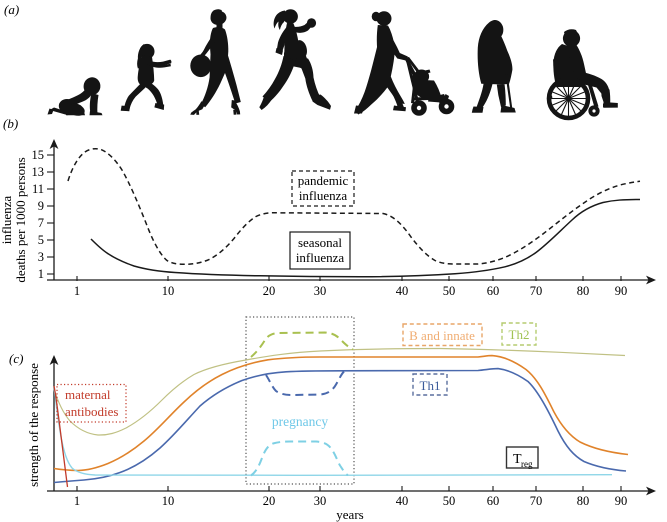 The height and width of the screenshot is (522, 667). What do you see at coordinates (88, 394) in the screenshot?
I see `svg-text: maternal` at bounding box center [88, 394].